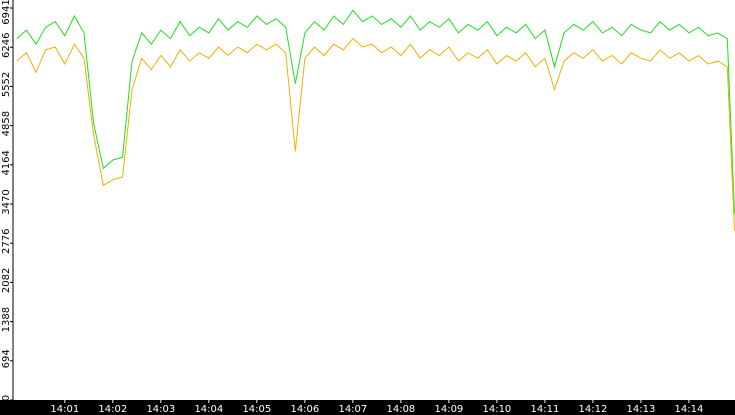  I want to click on x-tick-label: 14:14, so click(689, 409).